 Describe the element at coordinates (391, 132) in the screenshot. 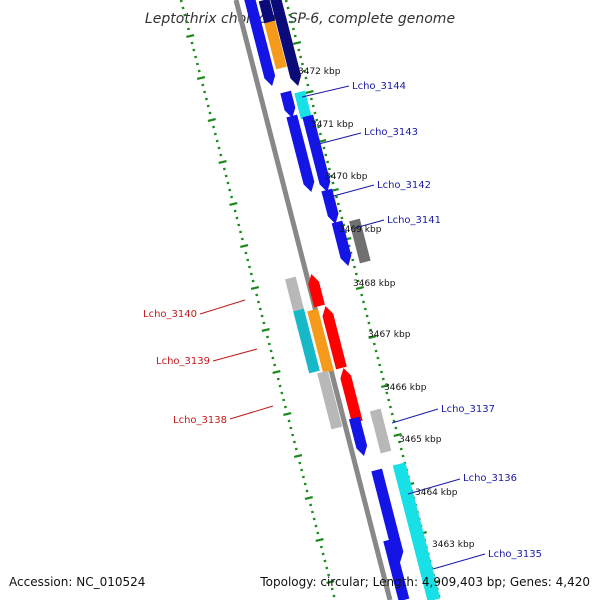

I see `gene-label-lcho-3143: Lcho_3143` at that location.